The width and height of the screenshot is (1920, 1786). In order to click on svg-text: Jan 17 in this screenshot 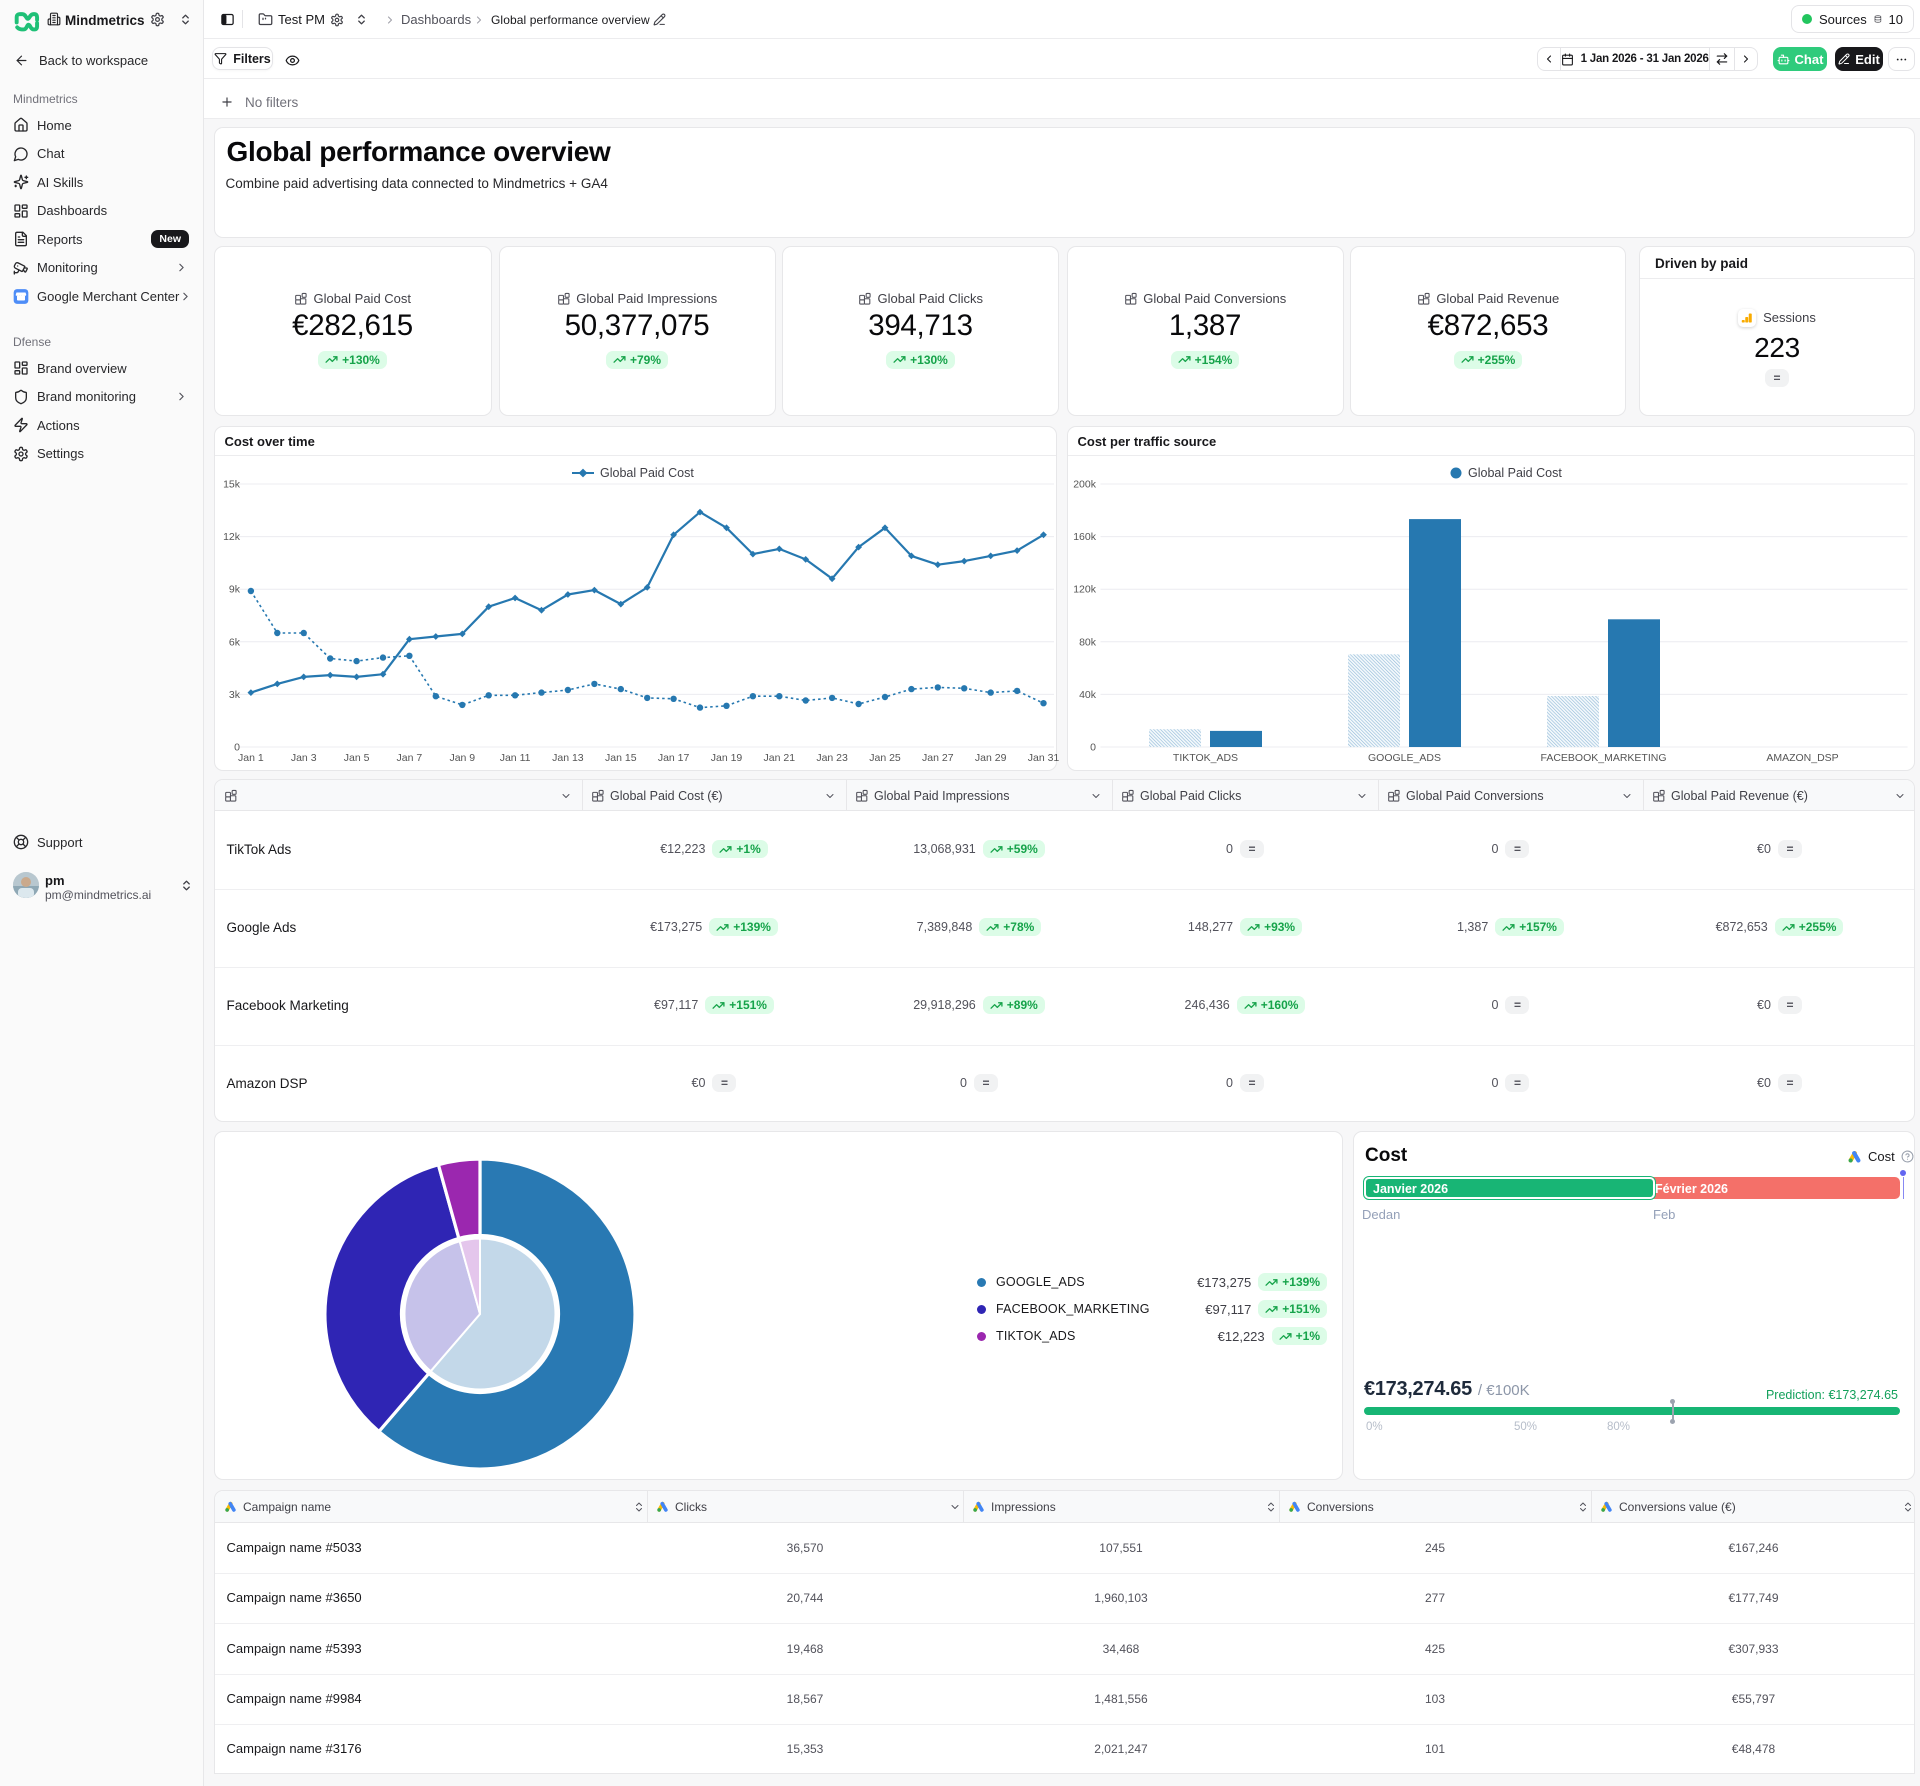, I will do `click(673, 758)`.